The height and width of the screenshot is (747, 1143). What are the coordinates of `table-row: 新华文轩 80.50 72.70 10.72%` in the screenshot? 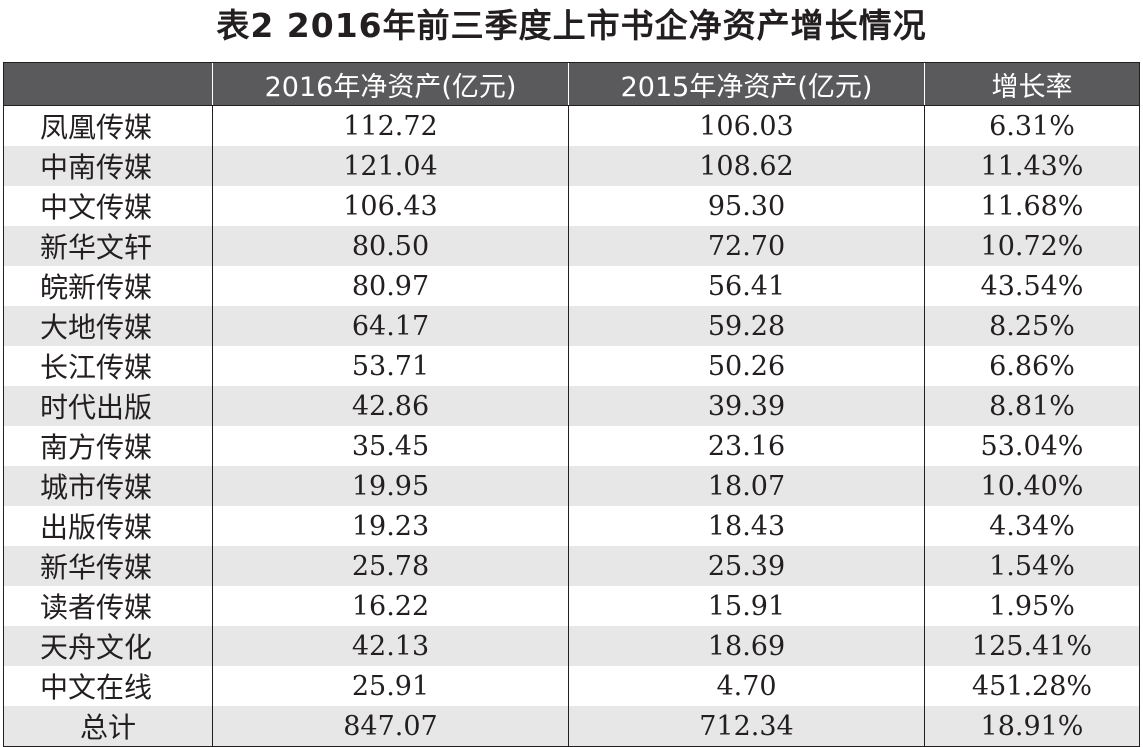 It's located at (571, 246).